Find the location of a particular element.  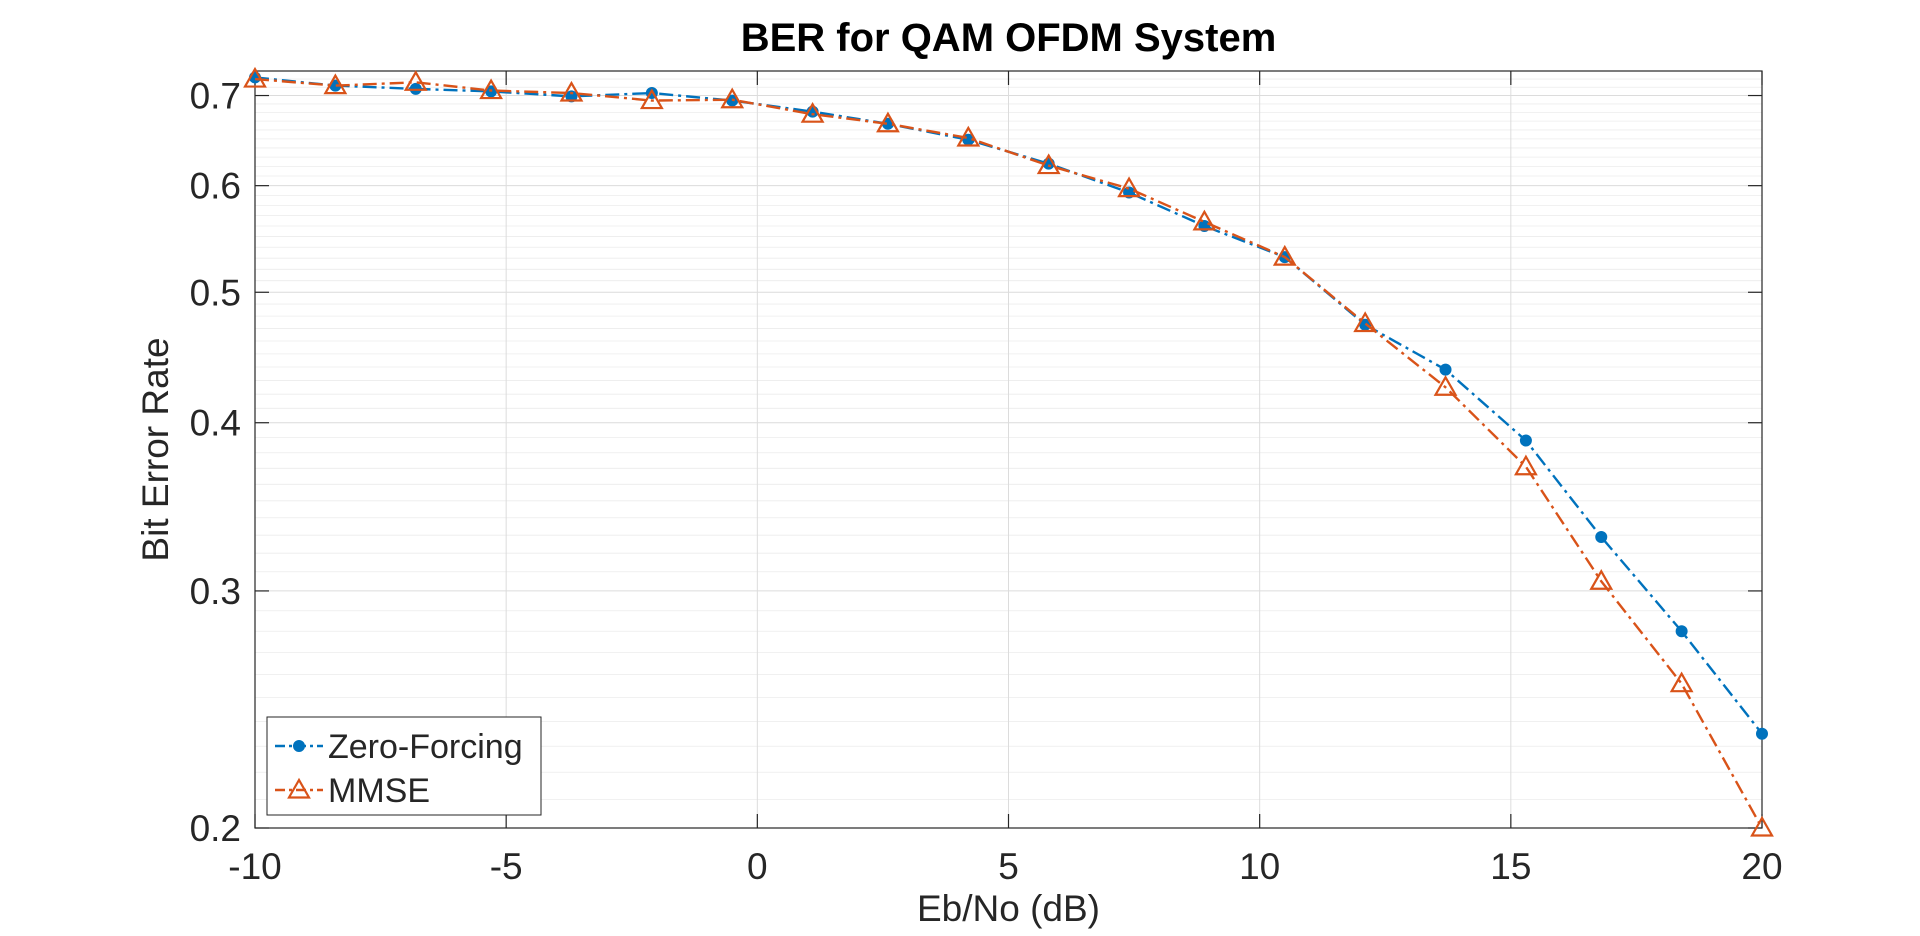

y-tick-label: 0.6 is located at coordinates (215, 186).